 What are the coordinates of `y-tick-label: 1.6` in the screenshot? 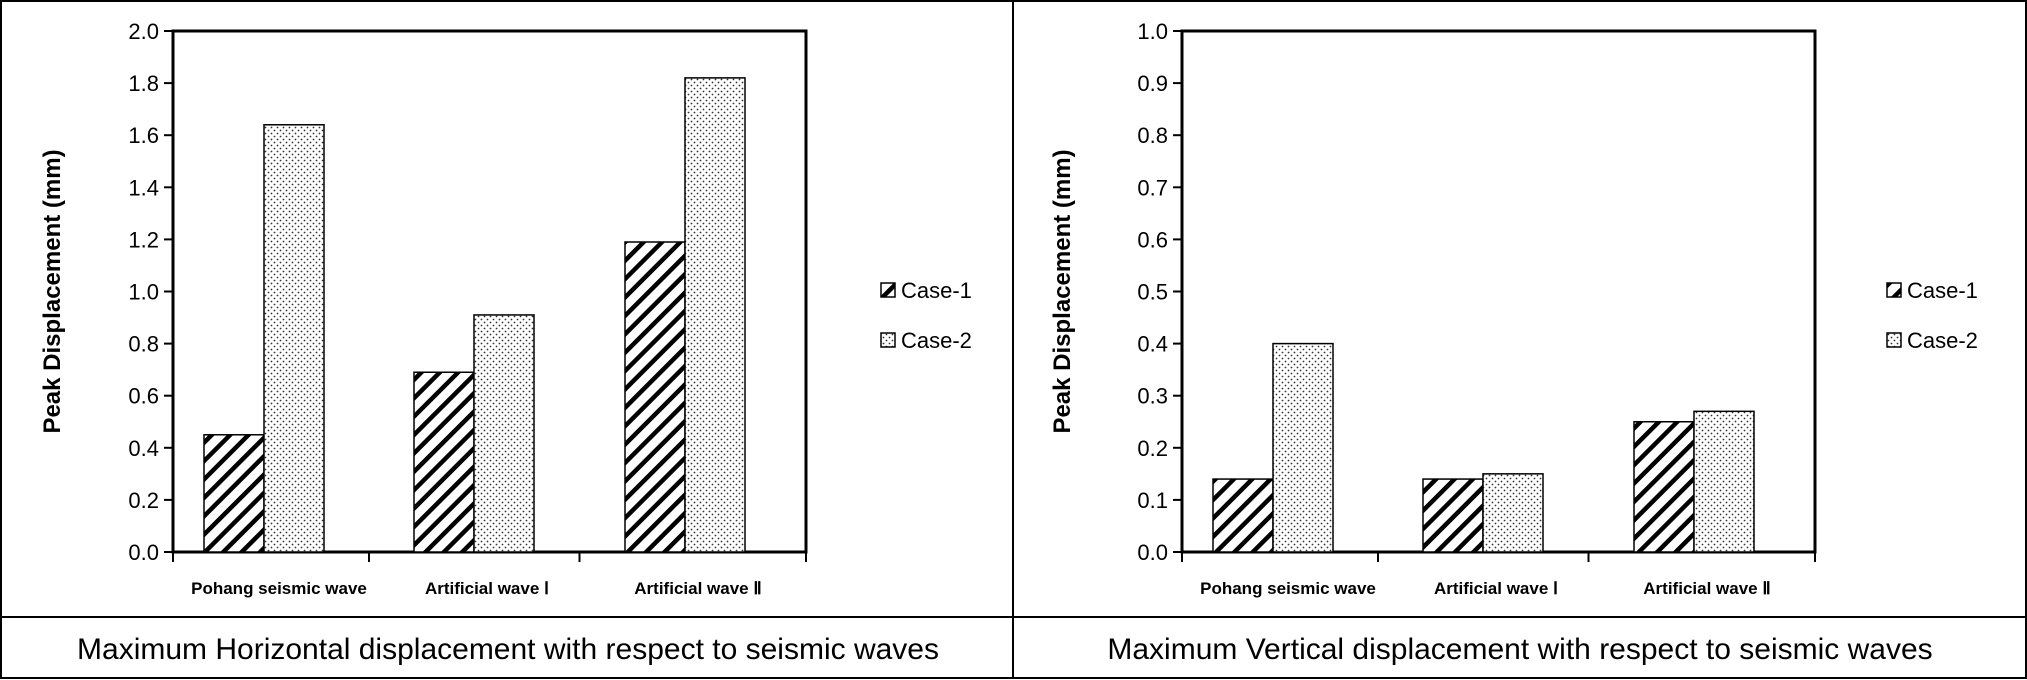 It's located at (143, 135).